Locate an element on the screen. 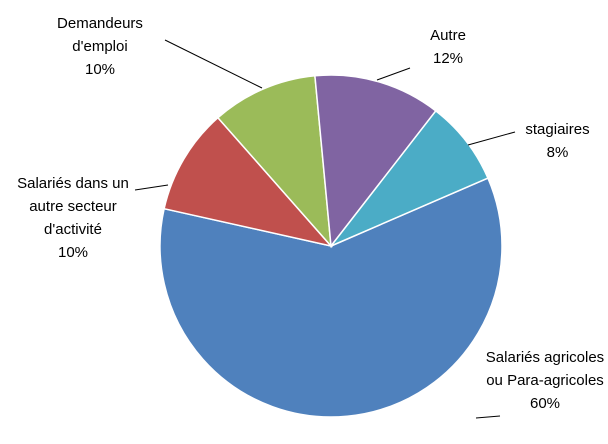 The image size is (608, 444). value-label: 60% is located at coordinates (545, 403).